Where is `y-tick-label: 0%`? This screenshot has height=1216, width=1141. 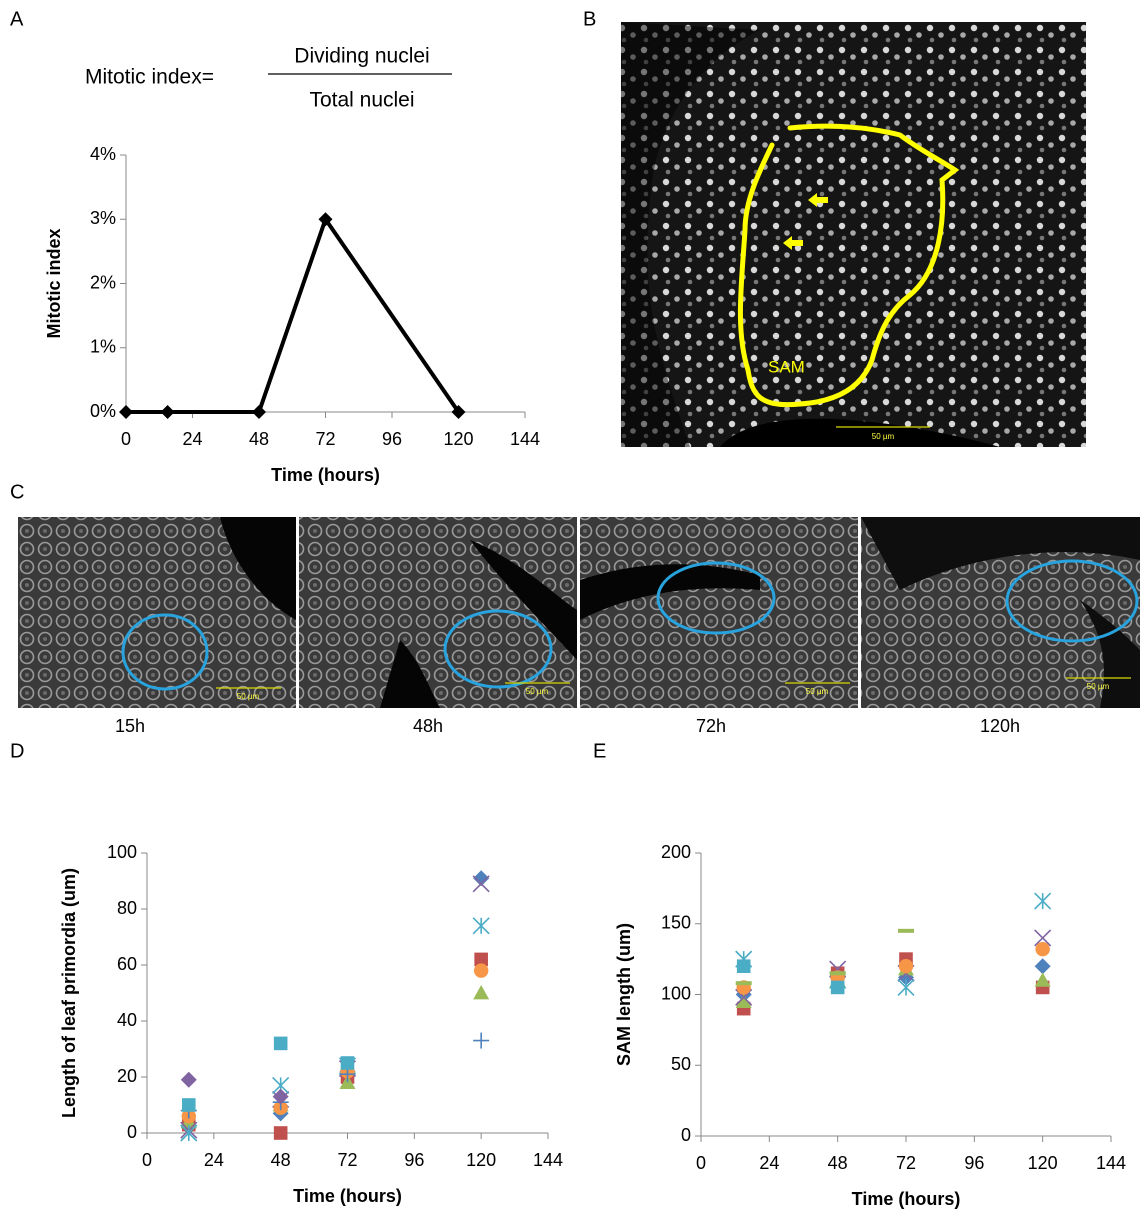 y-tick-label: 0% is located at coordinates (103, 411).